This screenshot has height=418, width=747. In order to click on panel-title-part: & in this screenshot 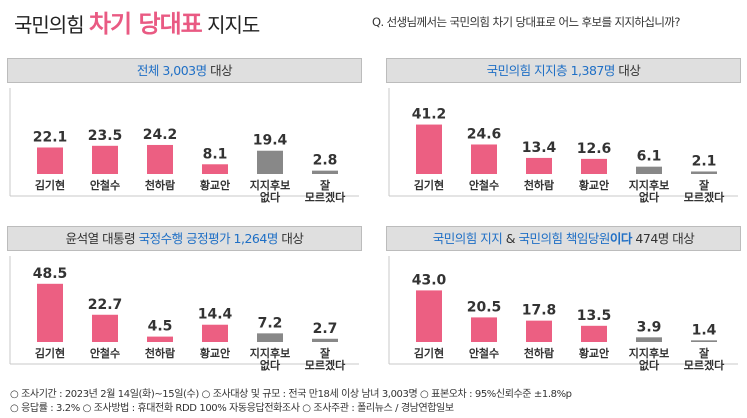, I will do `click(510, 238)`.